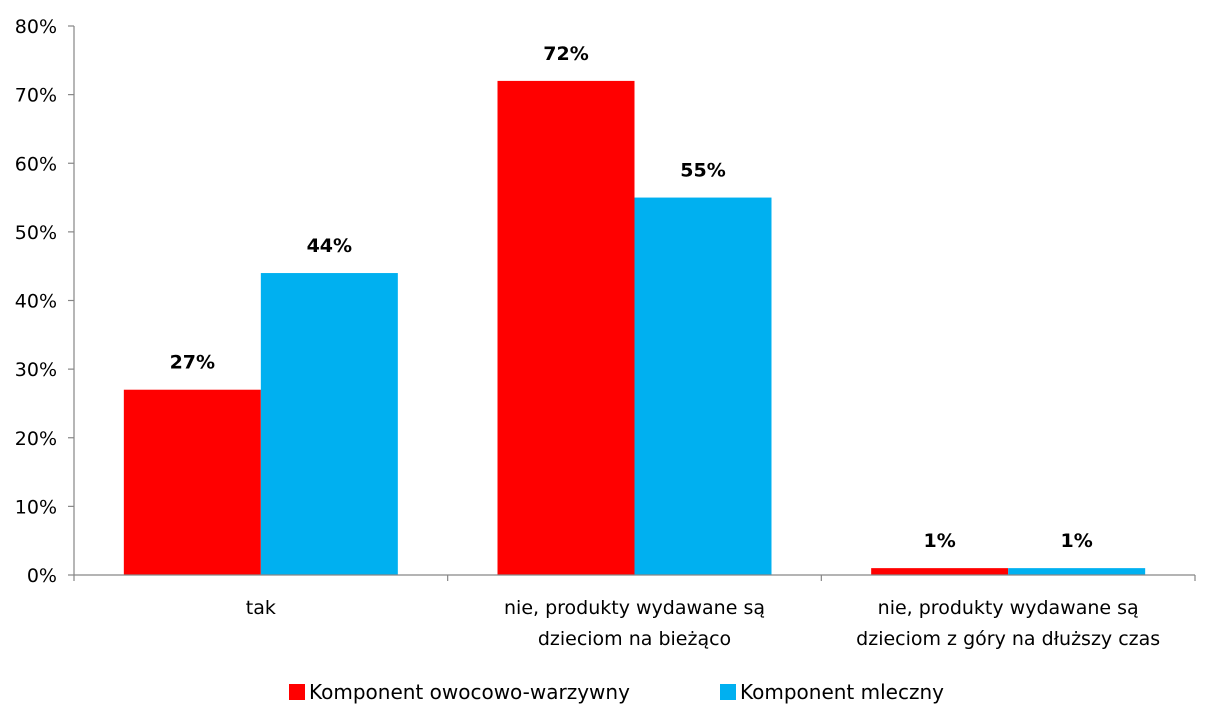 The height and width of the screenshot is (710, 1206). What do you see at coordinates (36, 27) in the screenshot?
I see `y-tick-label: 80%` at bounding box center [36, 27].